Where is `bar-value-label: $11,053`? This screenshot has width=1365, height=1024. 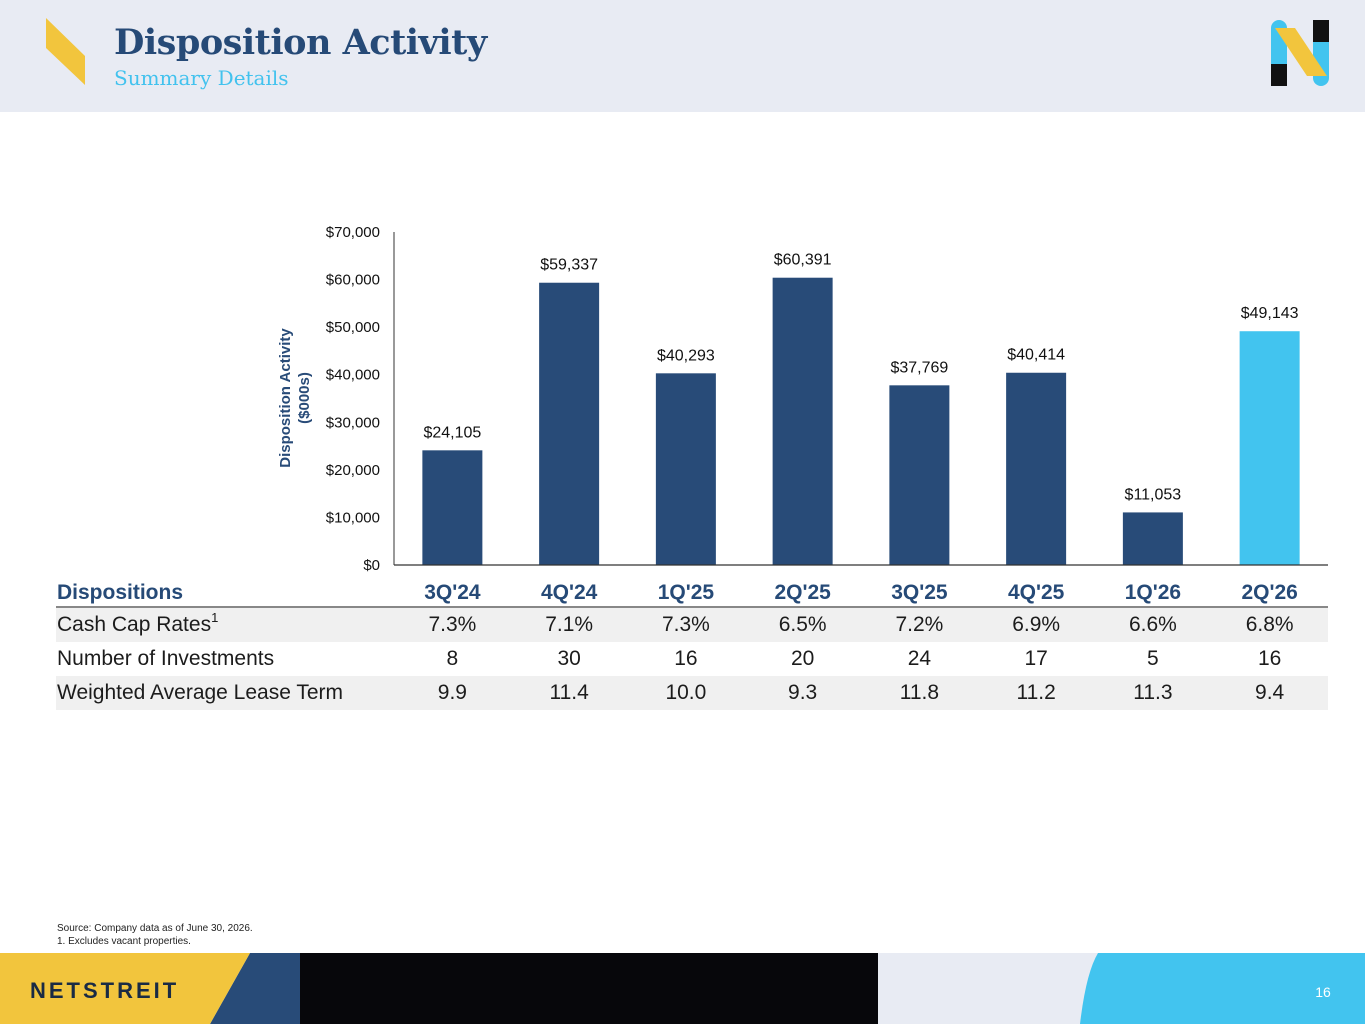
bar-value-label: $11,053 is located at coordinates (1153, 494).